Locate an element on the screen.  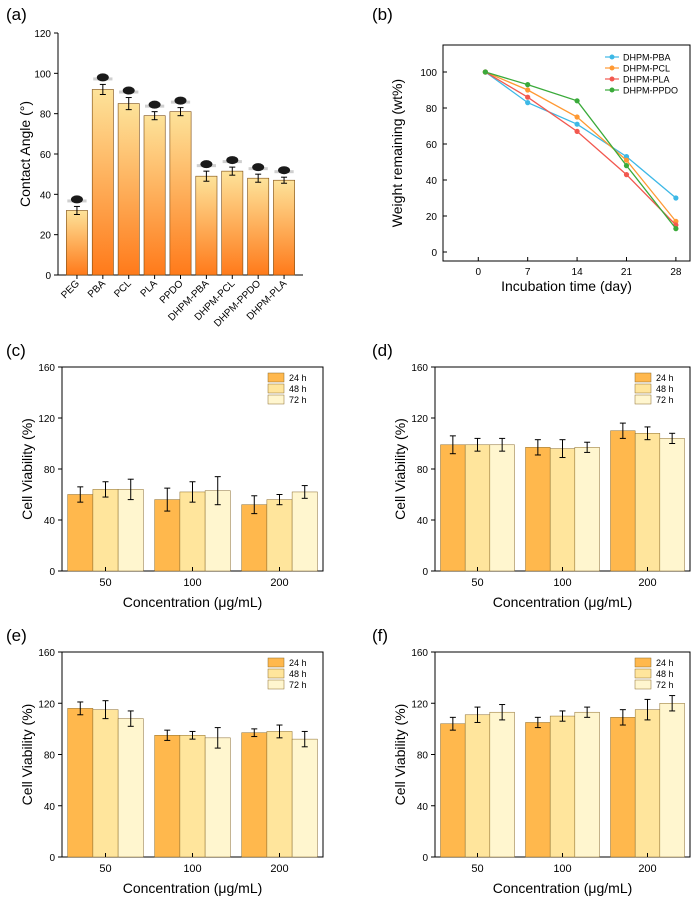
y-axis-label: Contact Angle (°) is located at coordinates (25, 154).